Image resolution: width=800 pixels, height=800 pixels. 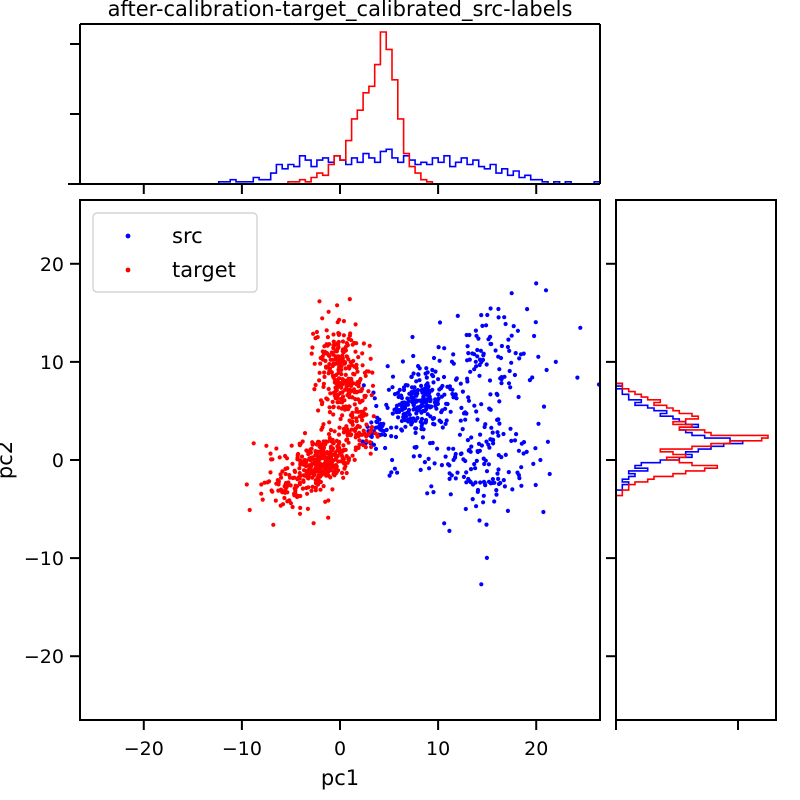 What do you see at coordinates (242, 749) in the screenshot?
I see `x-tick-label: −10` at bounding box center [242, 749].